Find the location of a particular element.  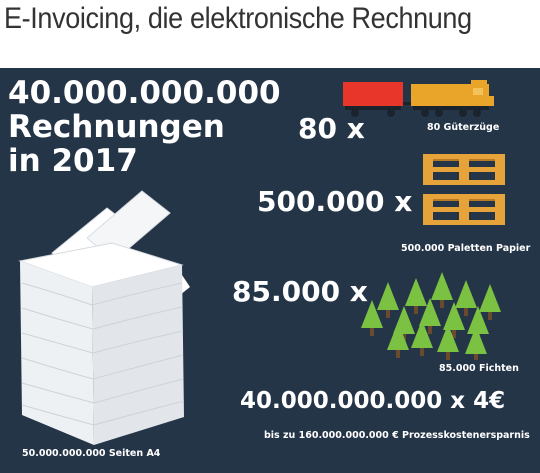

savings-formula: 40.000.000.000 x 4€ is located at coordinates (373, 401).